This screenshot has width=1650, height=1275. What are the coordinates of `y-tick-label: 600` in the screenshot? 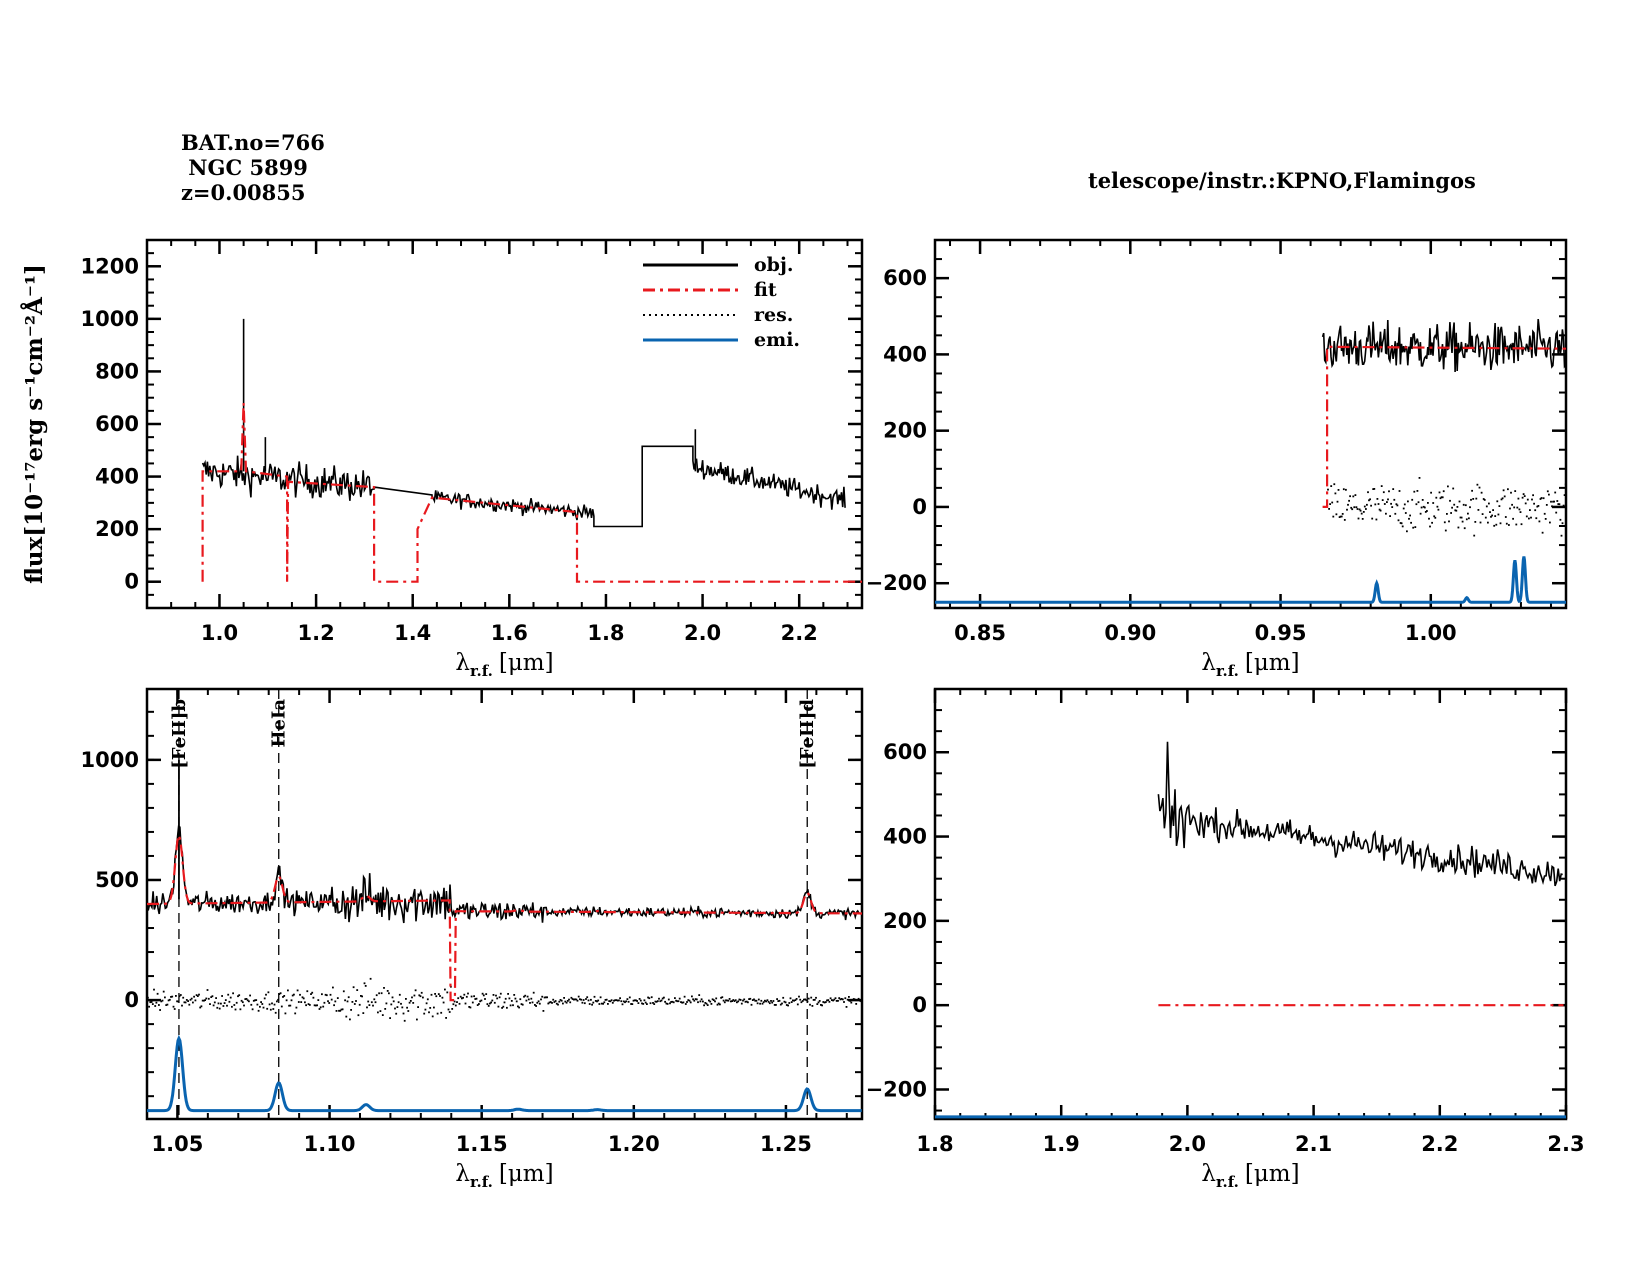 It's located at (905, 278).